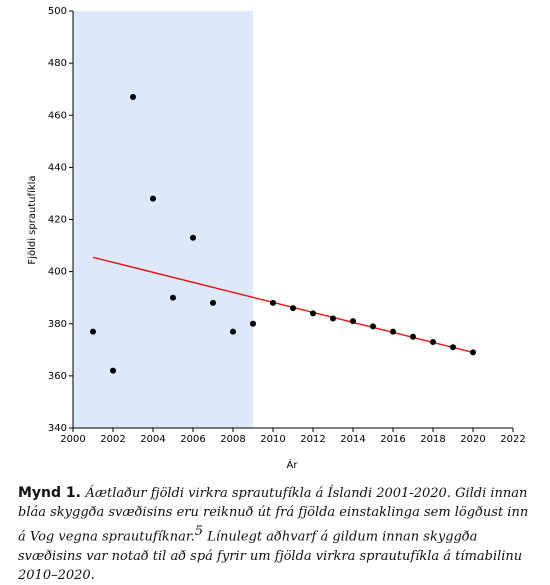  Describe the element at coordinates (57, 220) in the screenshot. I see `y-tick-label: 420` at that location.